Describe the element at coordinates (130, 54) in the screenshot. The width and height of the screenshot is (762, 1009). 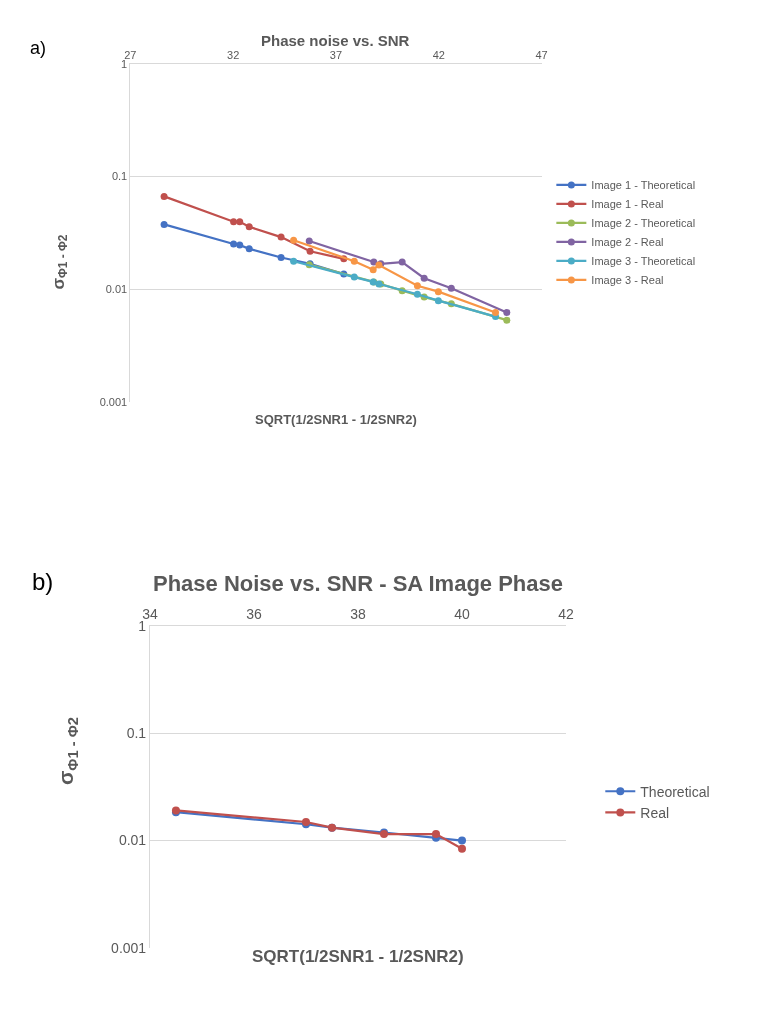
I see `x-tick-label: 27` at that location.